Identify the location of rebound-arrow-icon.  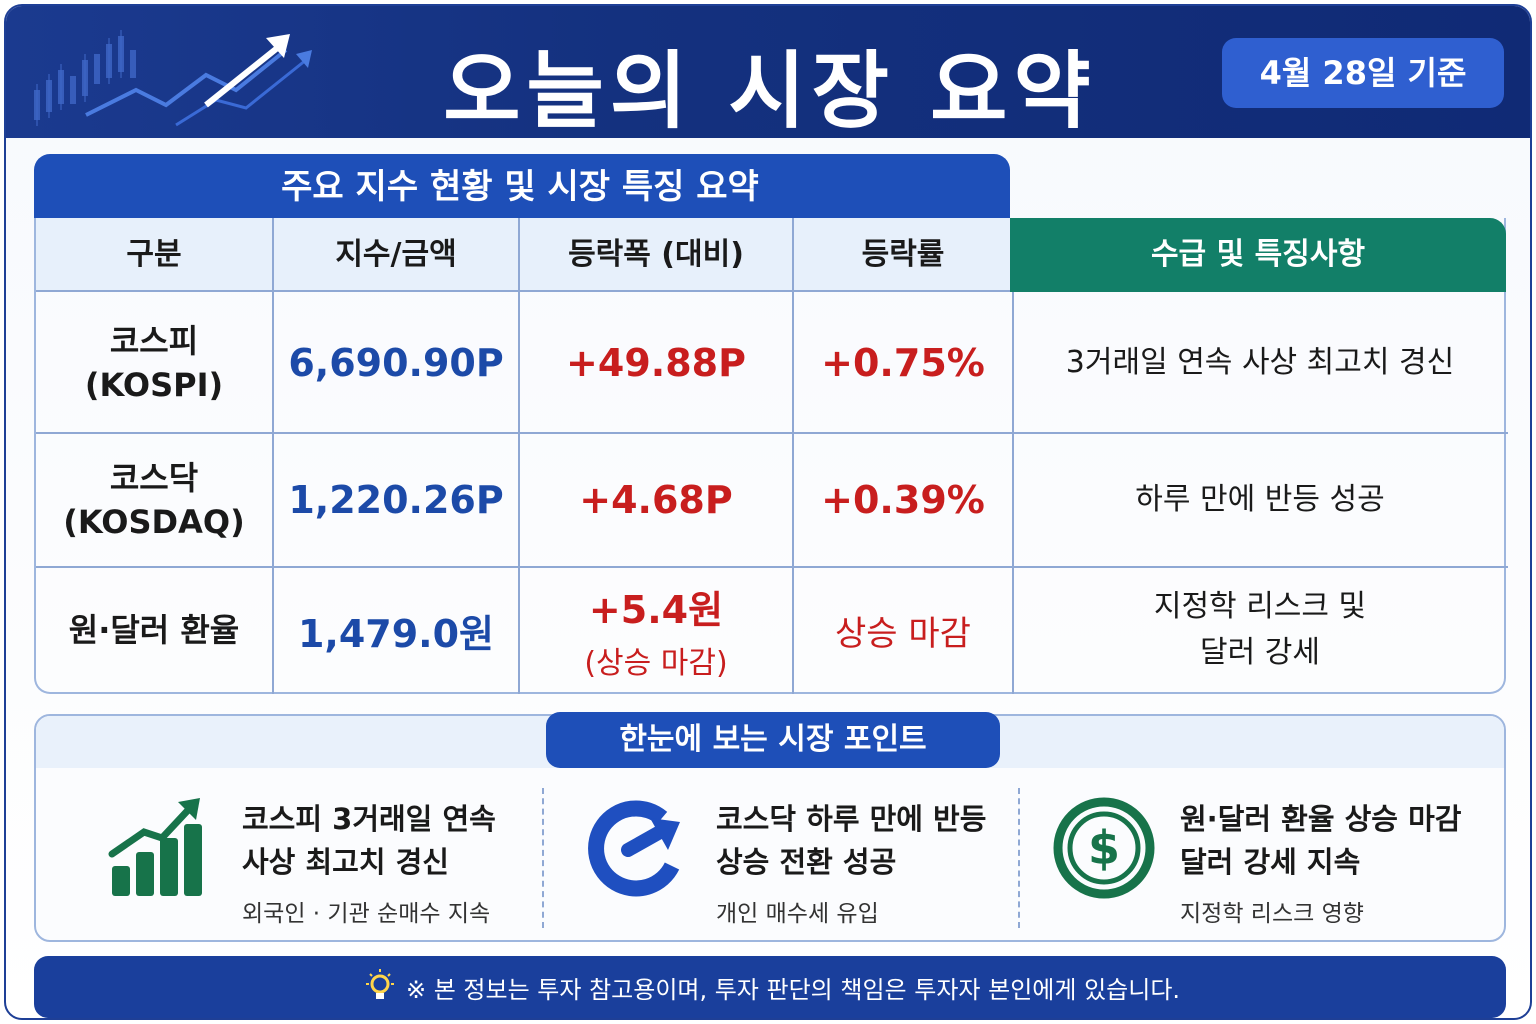
(634, 848).